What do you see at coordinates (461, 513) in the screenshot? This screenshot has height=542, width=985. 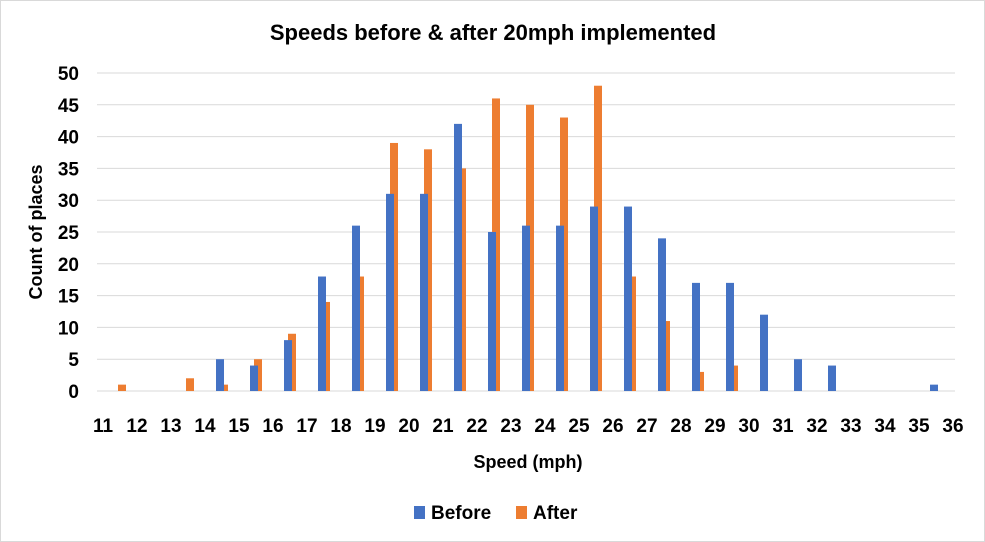 I see `legend-label-before: Before` at bounding box center [461, 513].